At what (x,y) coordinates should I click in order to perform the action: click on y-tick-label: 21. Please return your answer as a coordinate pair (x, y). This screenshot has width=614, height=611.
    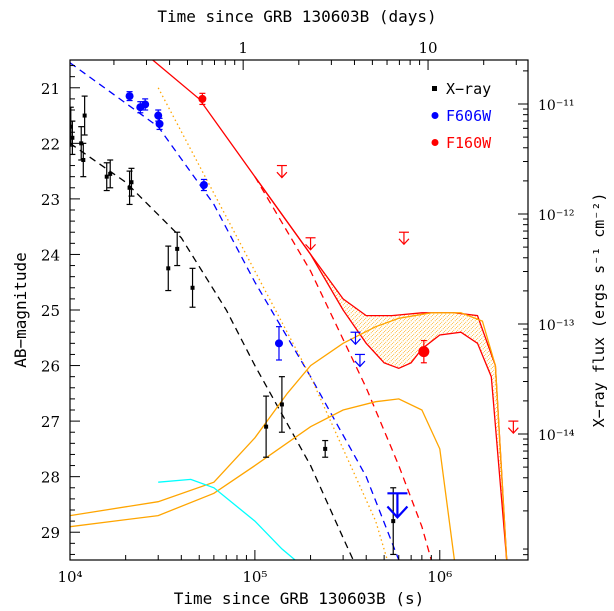
    Looking at the image, I should click on (50, 89).